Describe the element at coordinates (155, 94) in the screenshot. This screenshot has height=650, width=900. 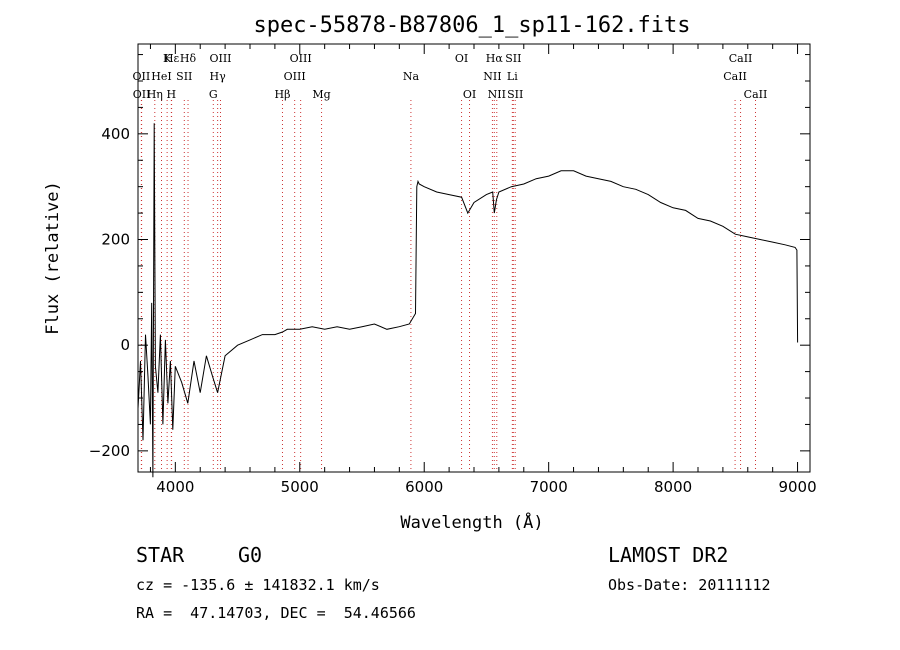
I see `line-marker-label: Hη` at that location.